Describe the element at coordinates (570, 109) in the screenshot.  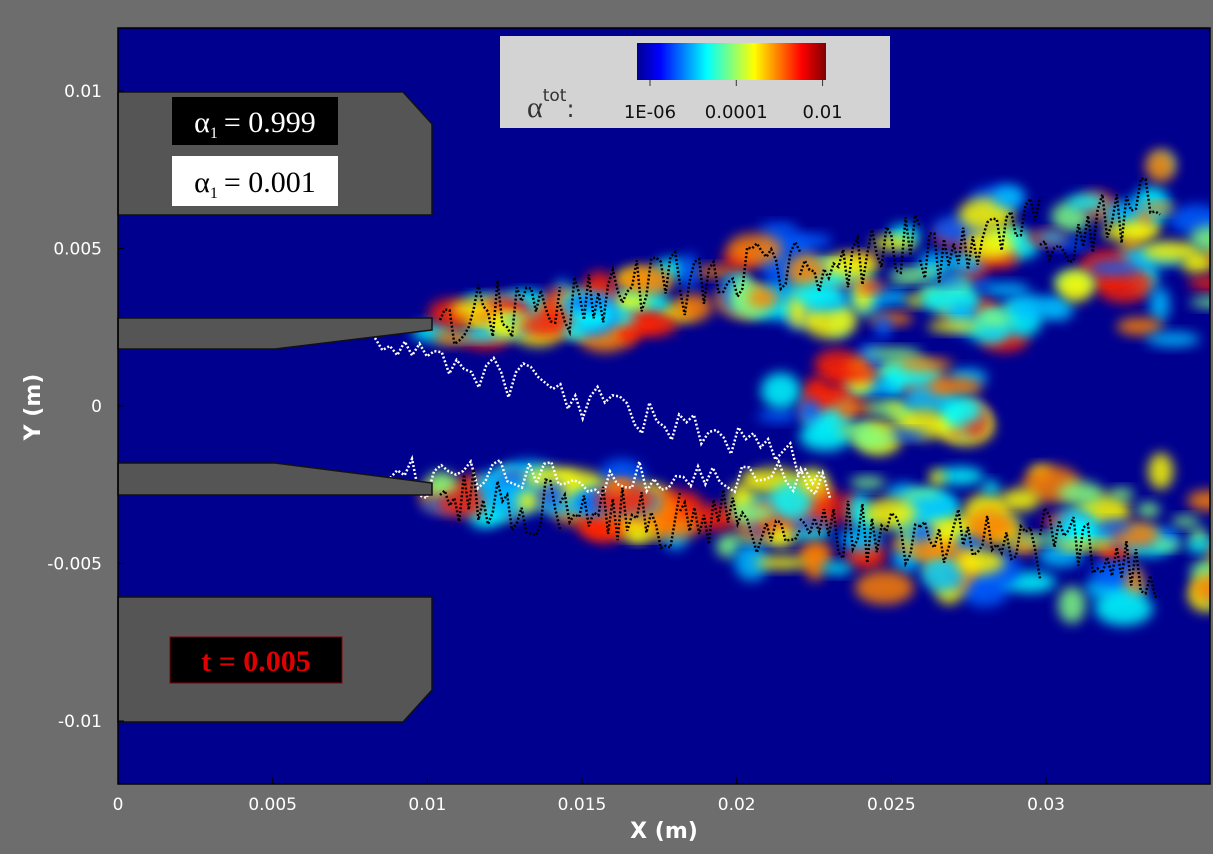
I see `colorbar-suffix: :` at that location.